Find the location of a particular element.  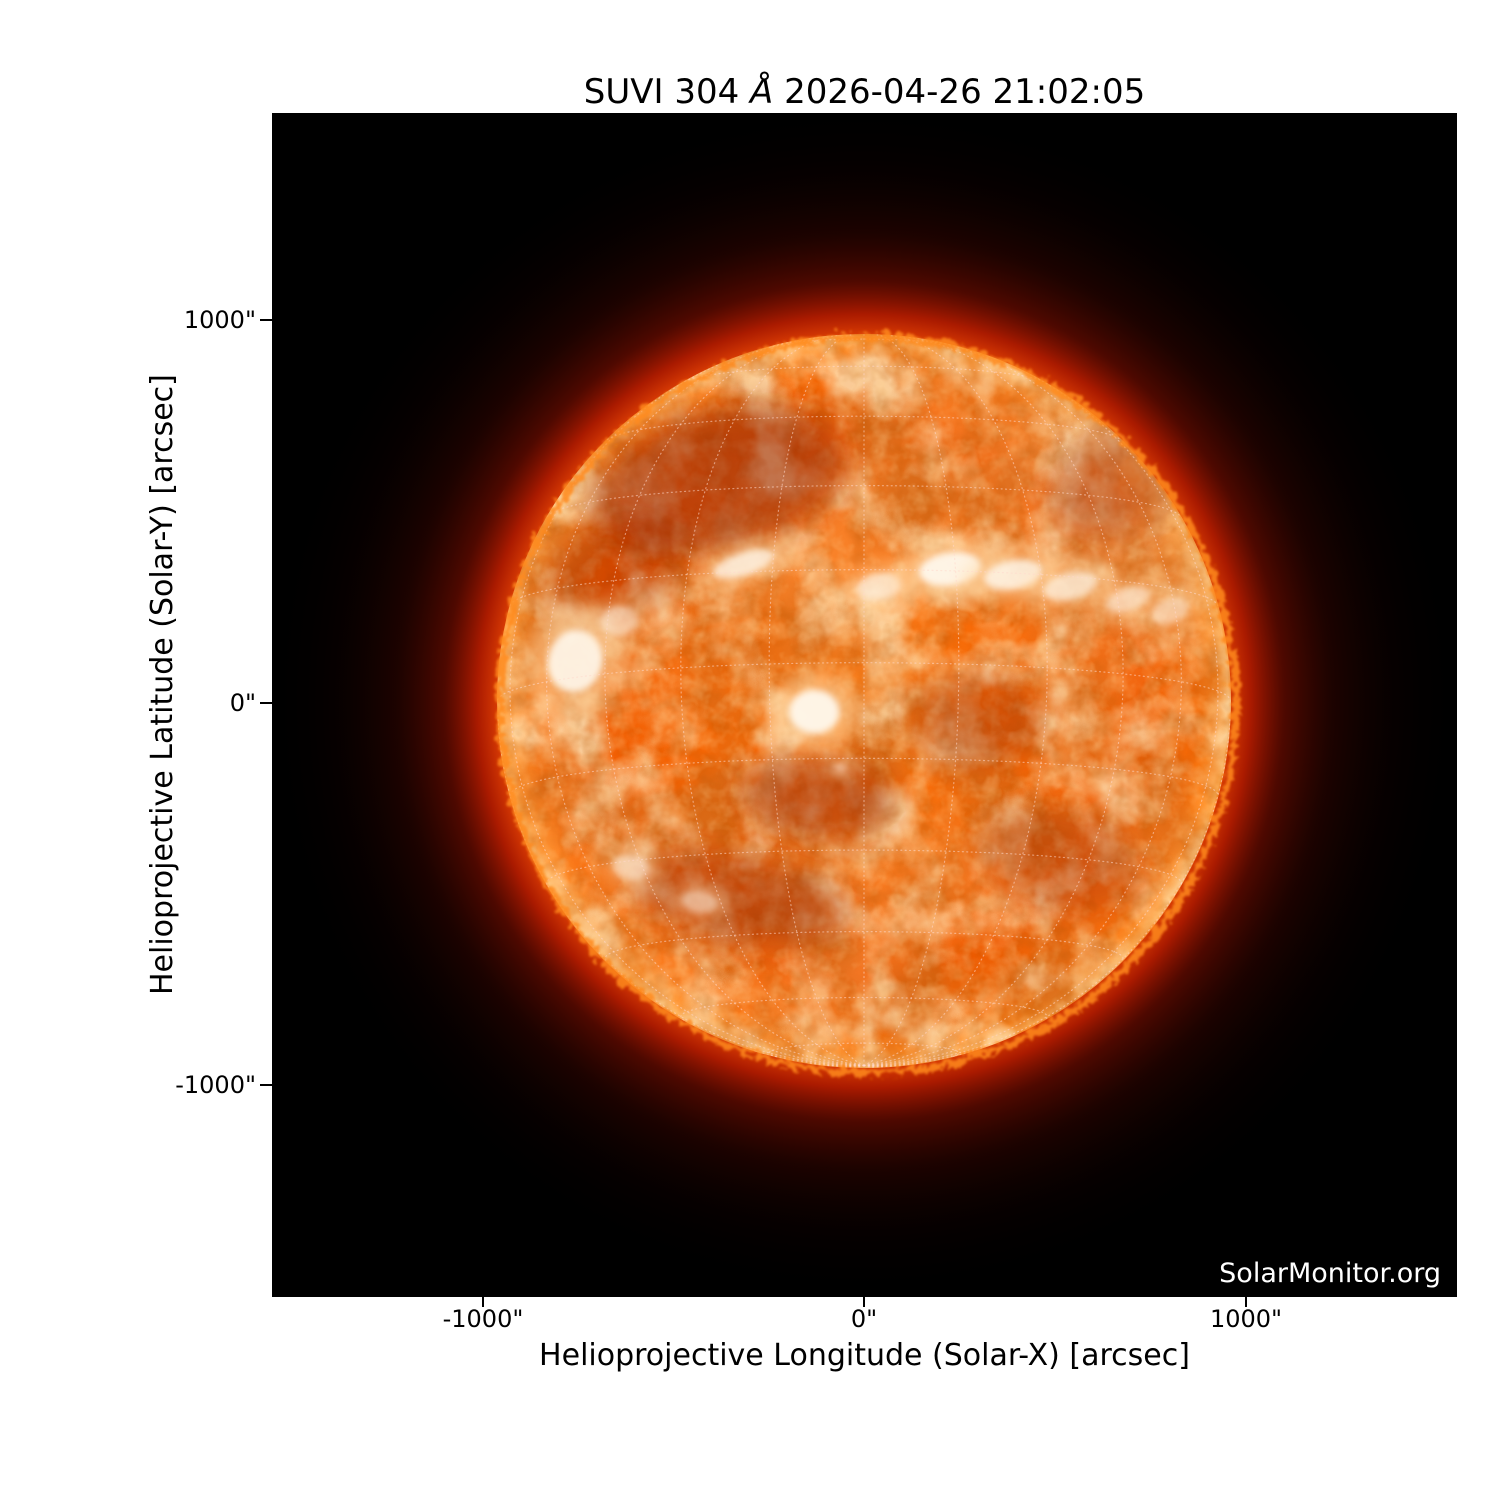

filament-w-of-center-dark is located at coordinates (978, 720).